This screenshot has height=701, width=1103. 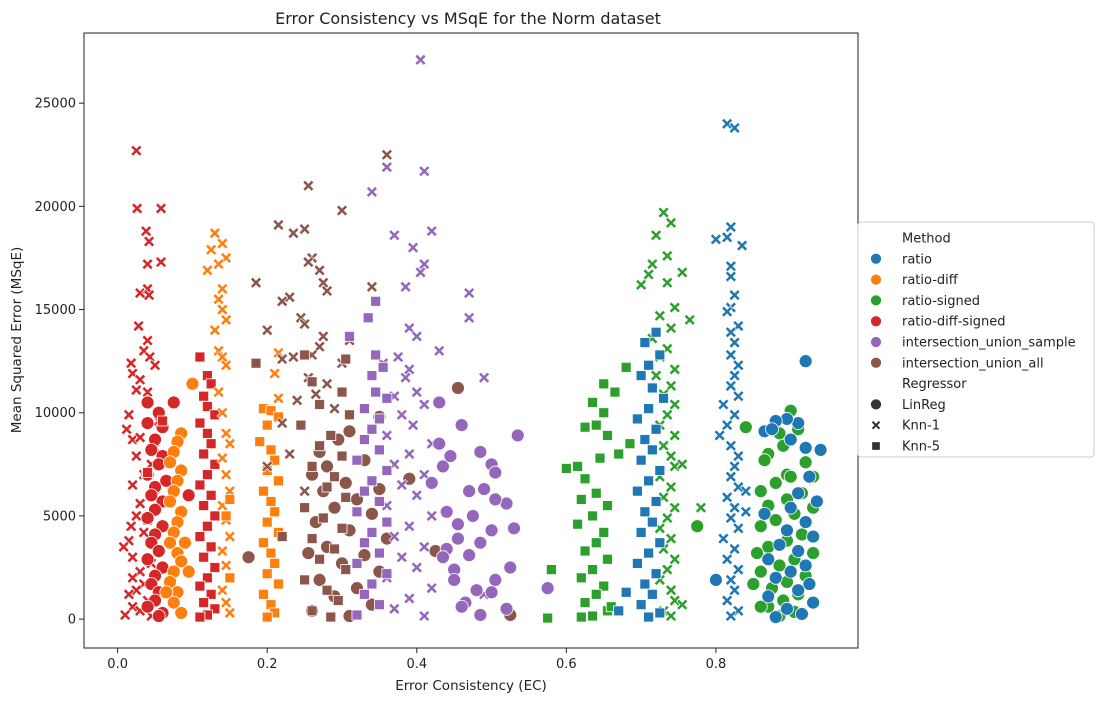 I want to click on y-tick-label: 0, so click(x=72, y=620).